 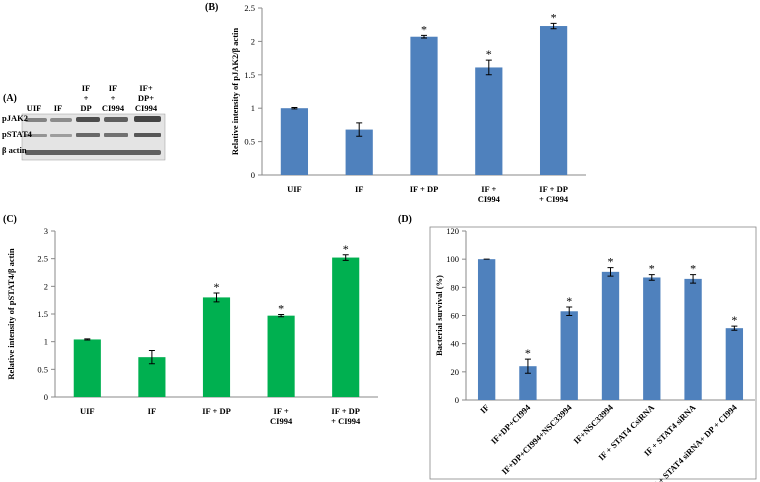 What do you see at coordinates (537, 439) in the screenshot?
I see `x-tick-label: IF+DP+CI994+NSC33994` at bounding box center [537, 439].